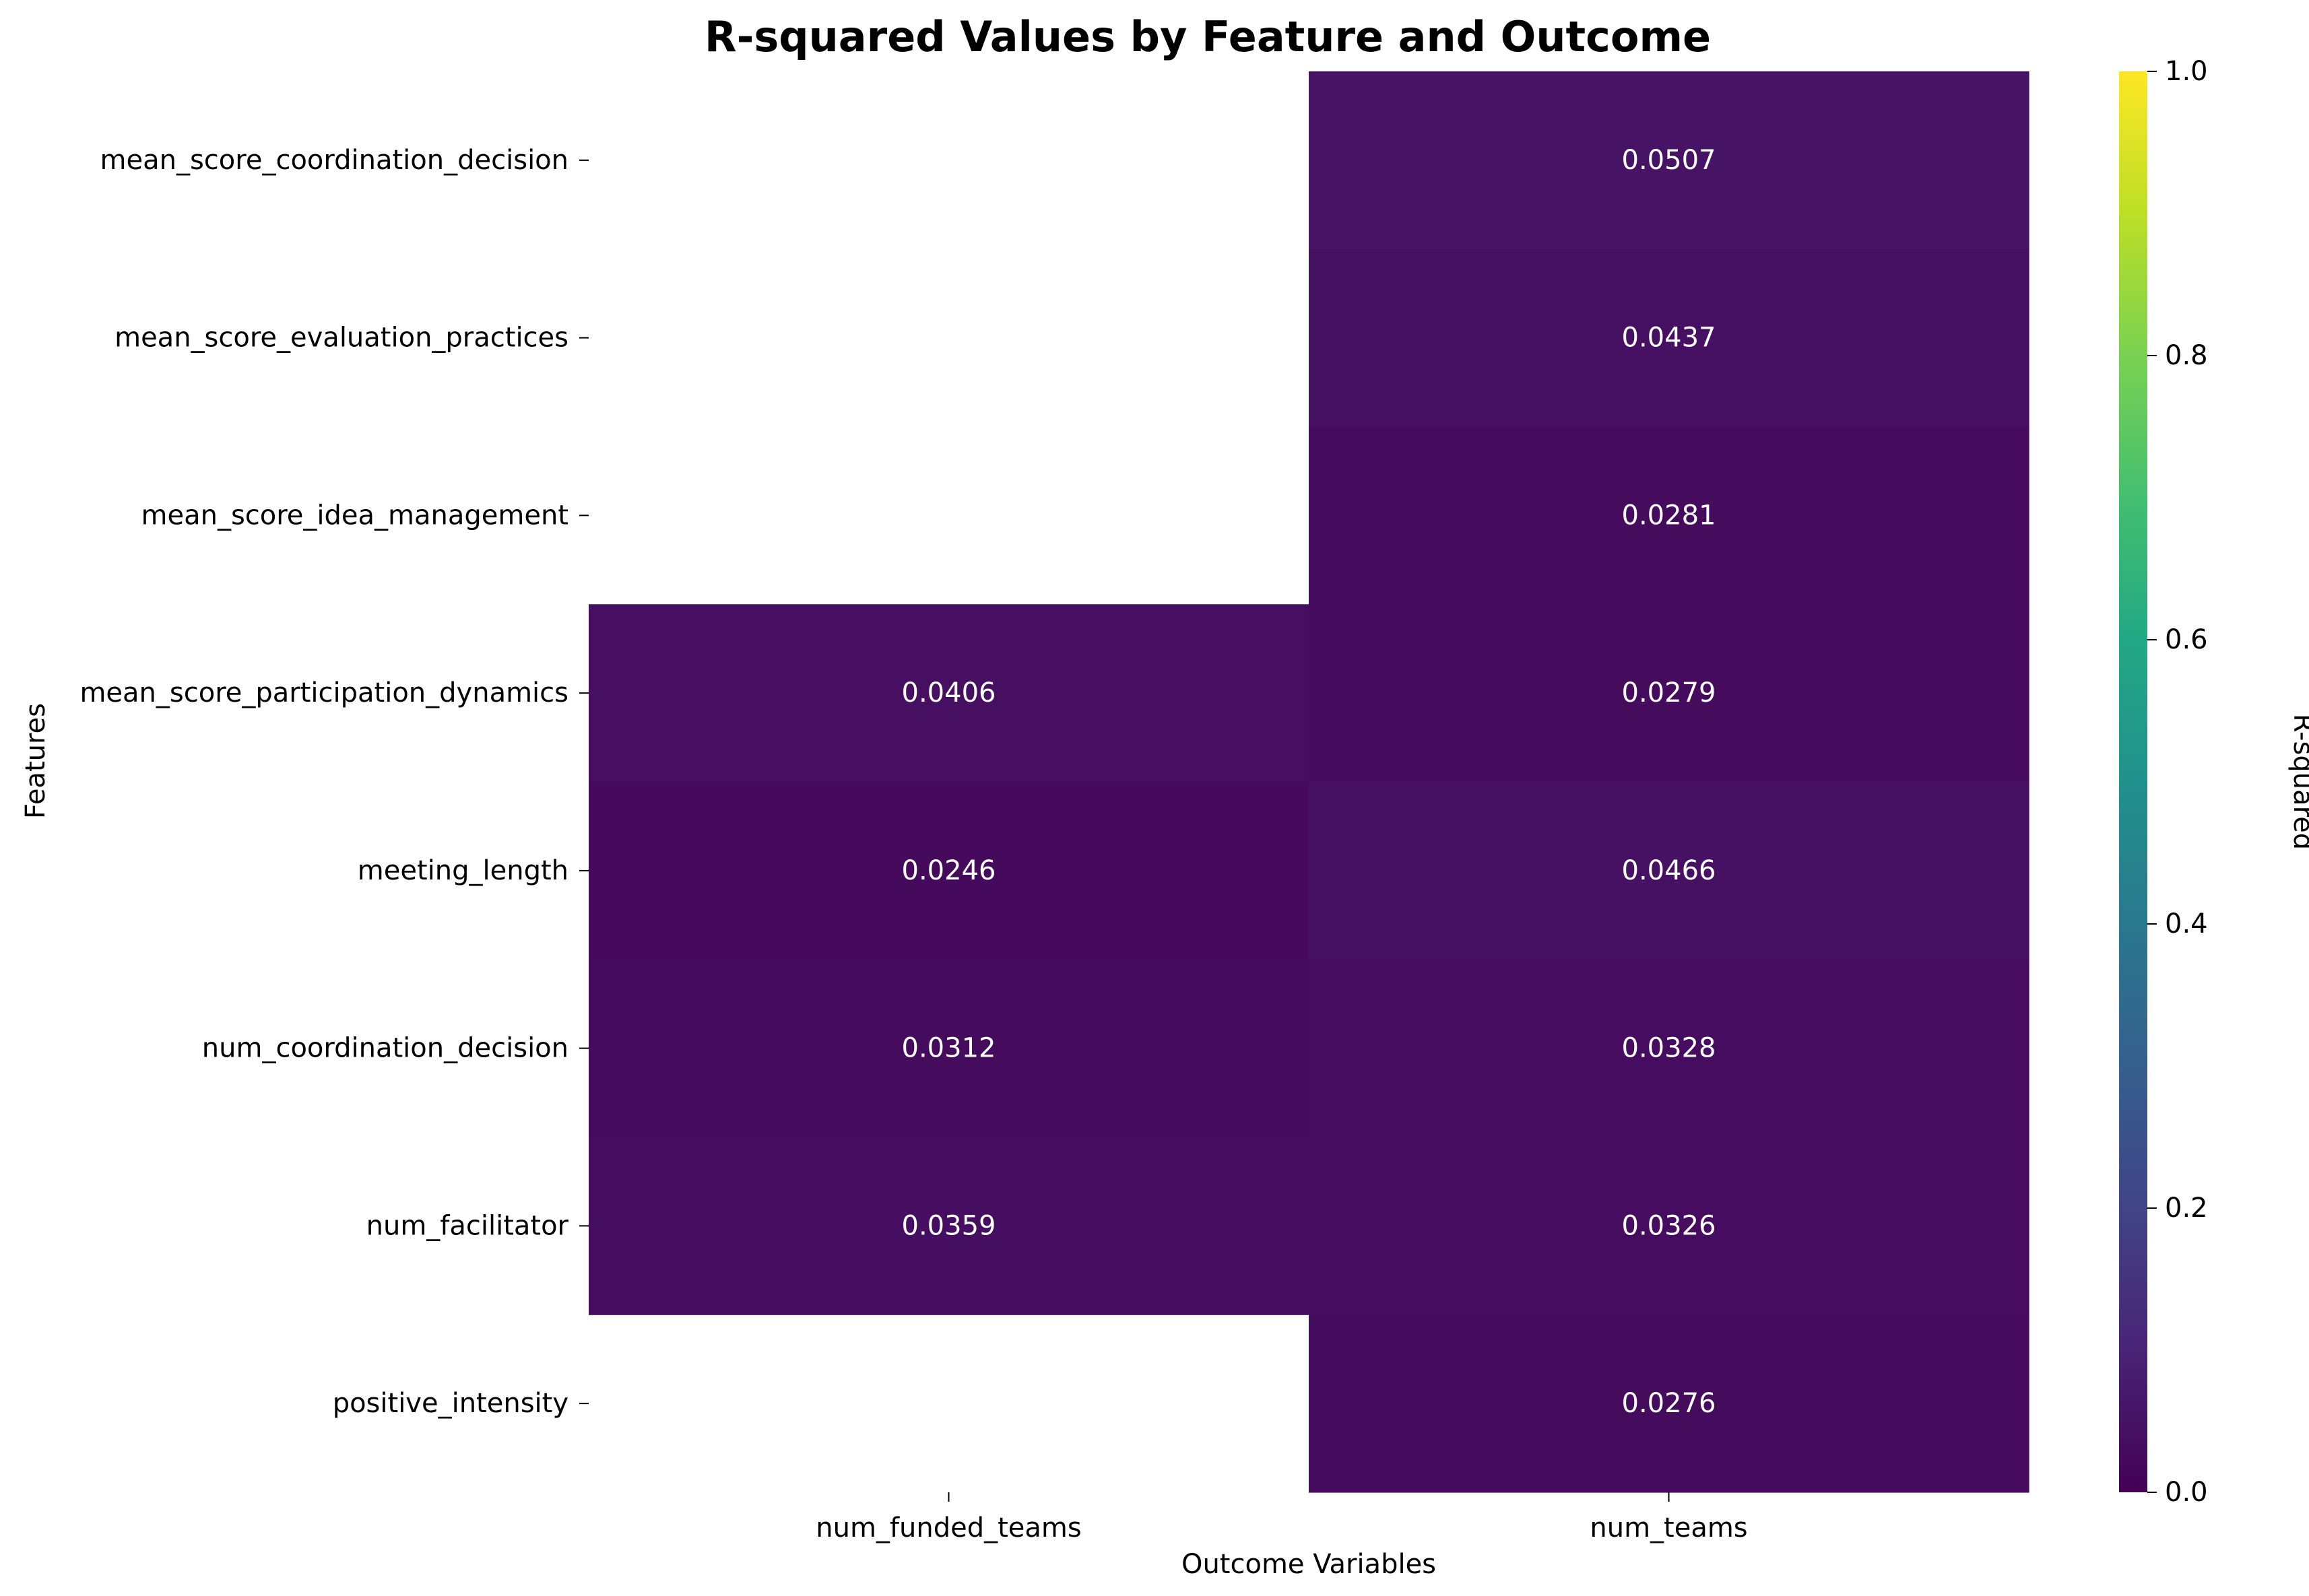 The height and width of the screenshot is (1596, 2309). I want to click on x-tick-label: num_teams, so click(1668, 1527).